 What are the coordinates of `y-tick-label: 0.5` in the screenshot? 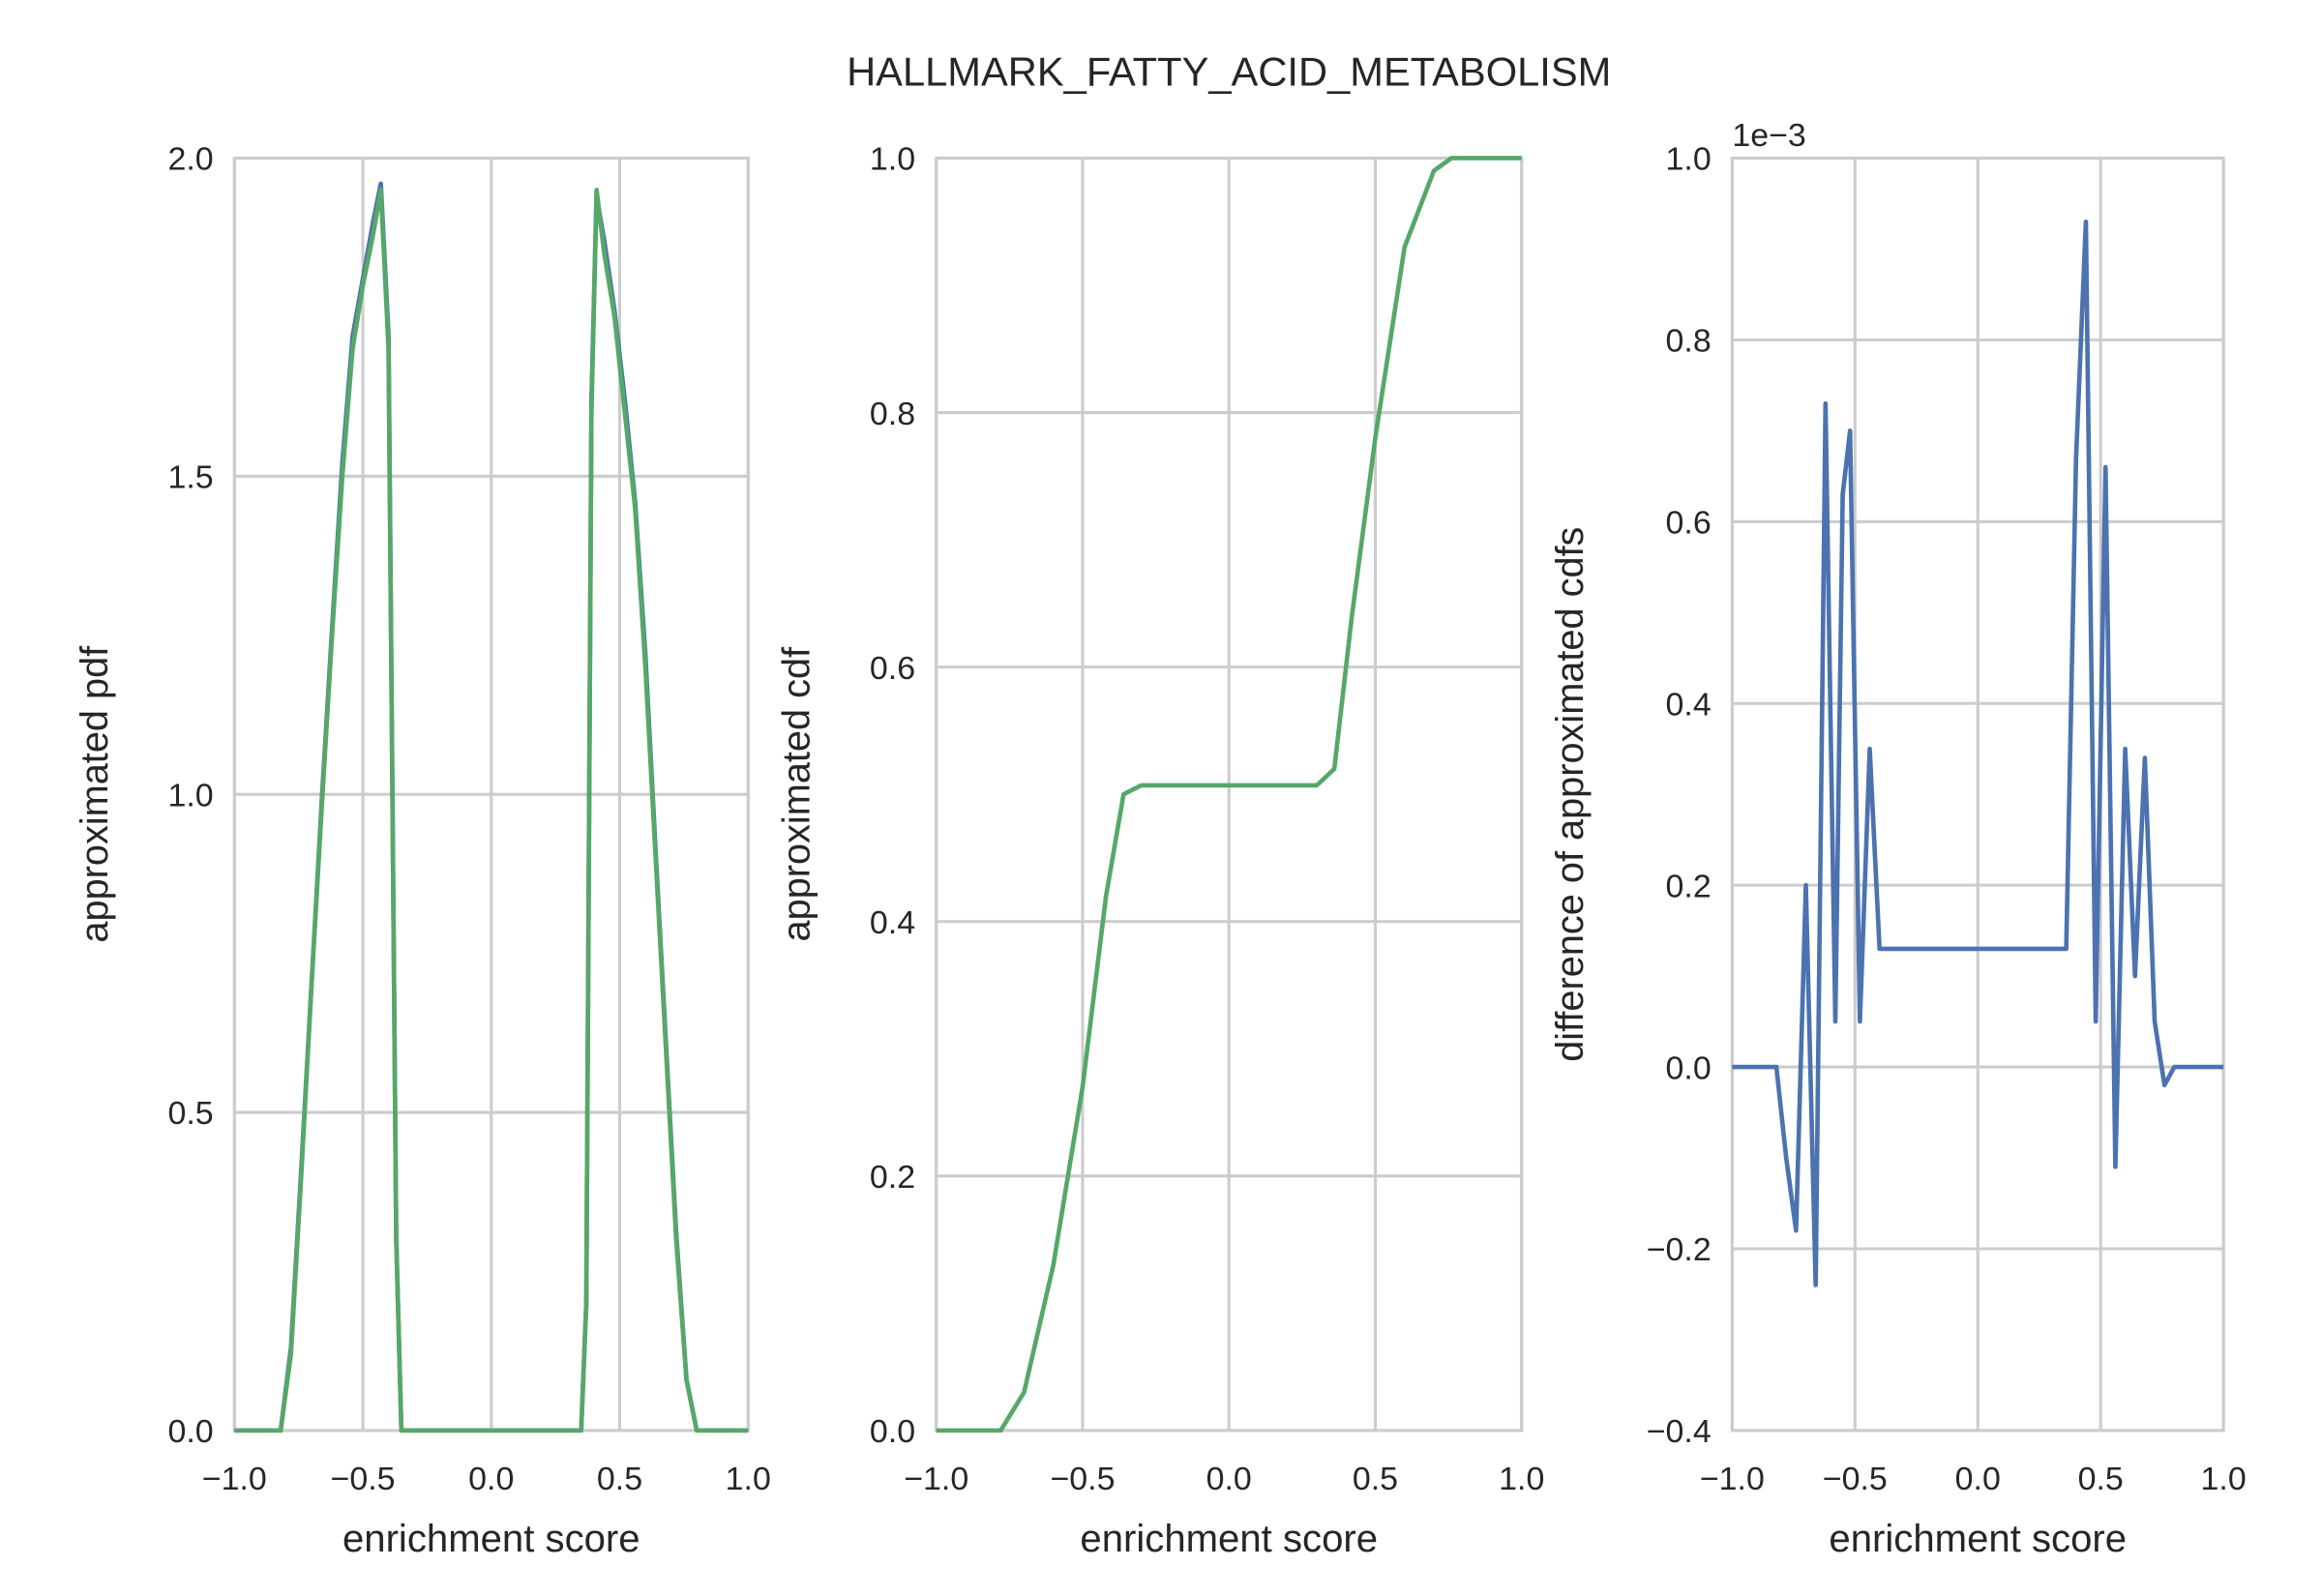 It's located at (191, 1113).